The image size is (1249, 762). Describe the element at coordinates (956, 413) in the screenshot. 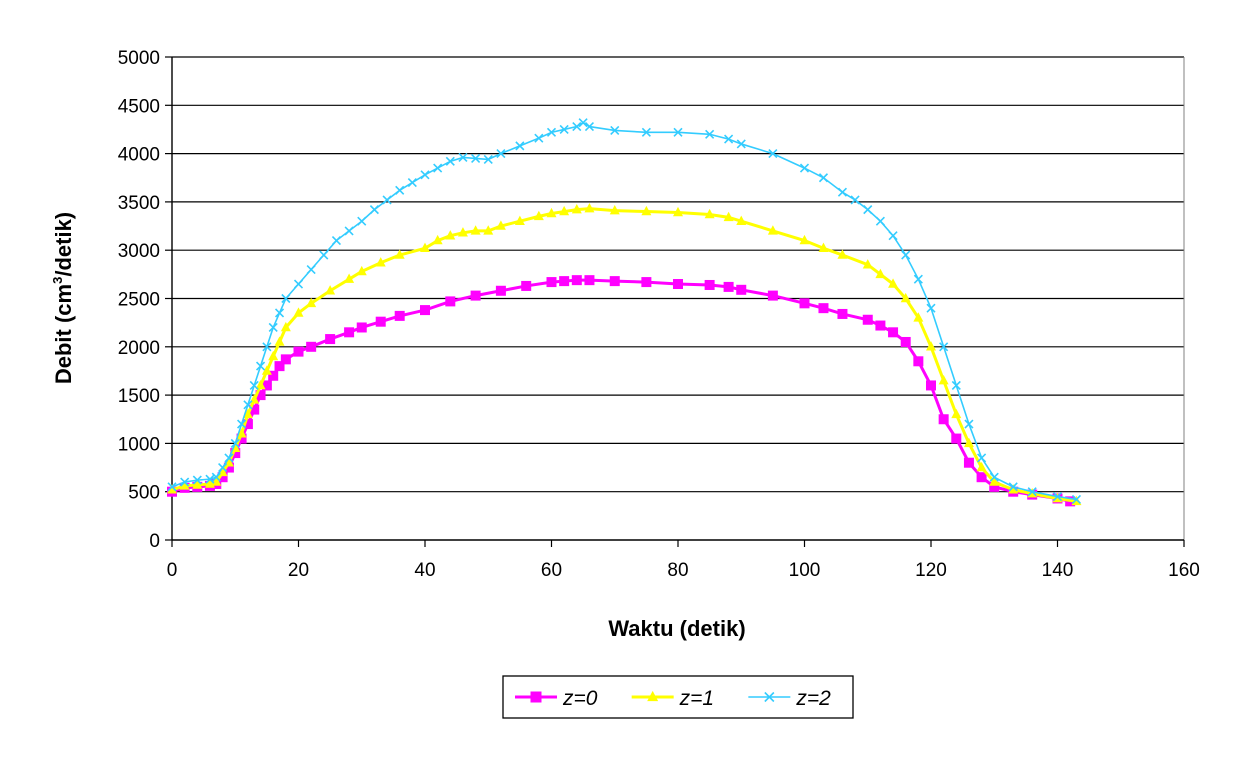

I see `data-point-z=1-53` at that location.